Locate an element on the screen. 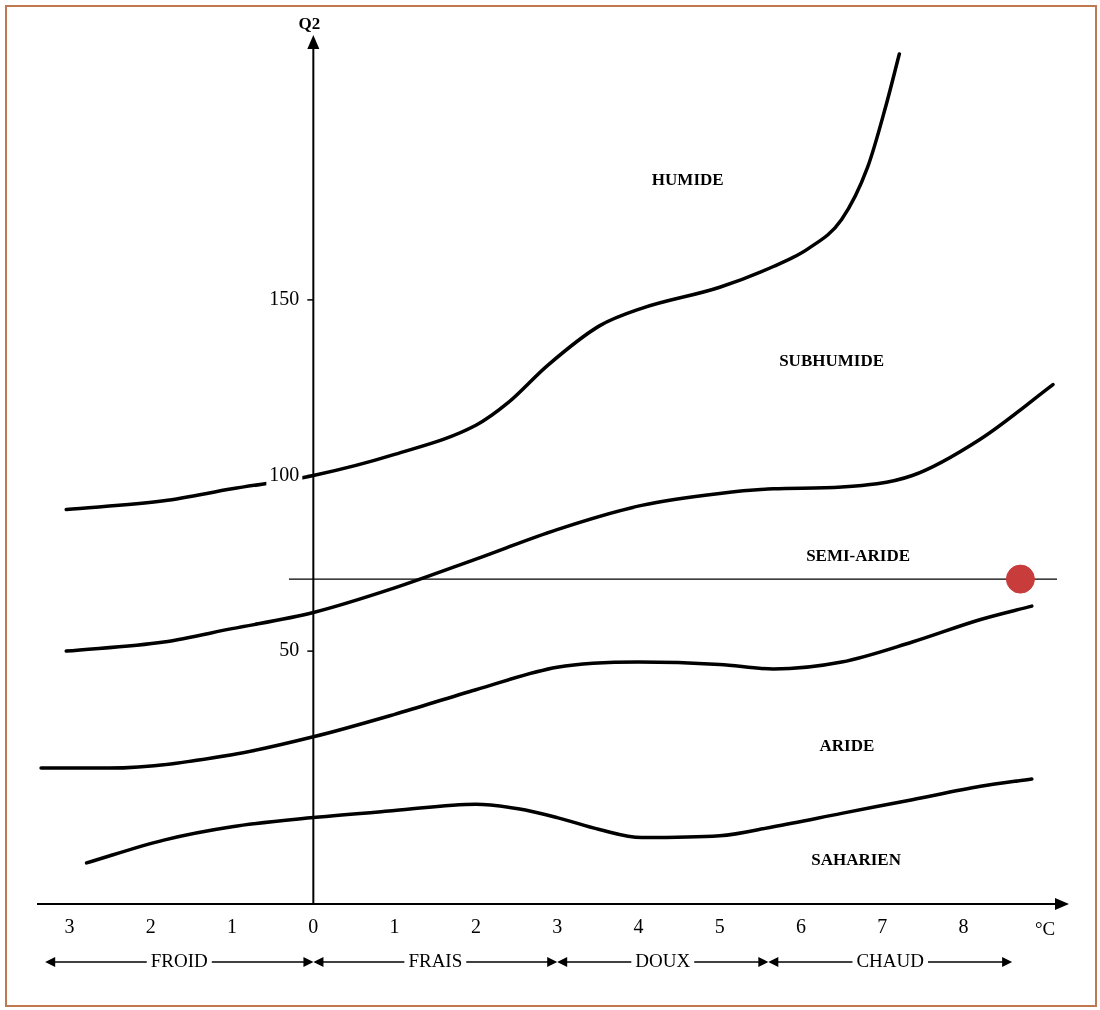 Image resolution: width=1100 pixels, height=1010 pixels. x-tick-label: 5 is located at coordinates (719, 926).